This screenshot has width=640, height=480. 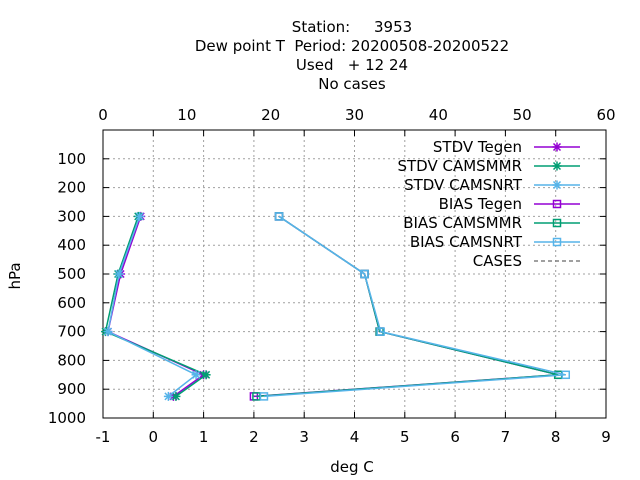 I want to click on legend-item: CASES, so click(x=526, y=261).